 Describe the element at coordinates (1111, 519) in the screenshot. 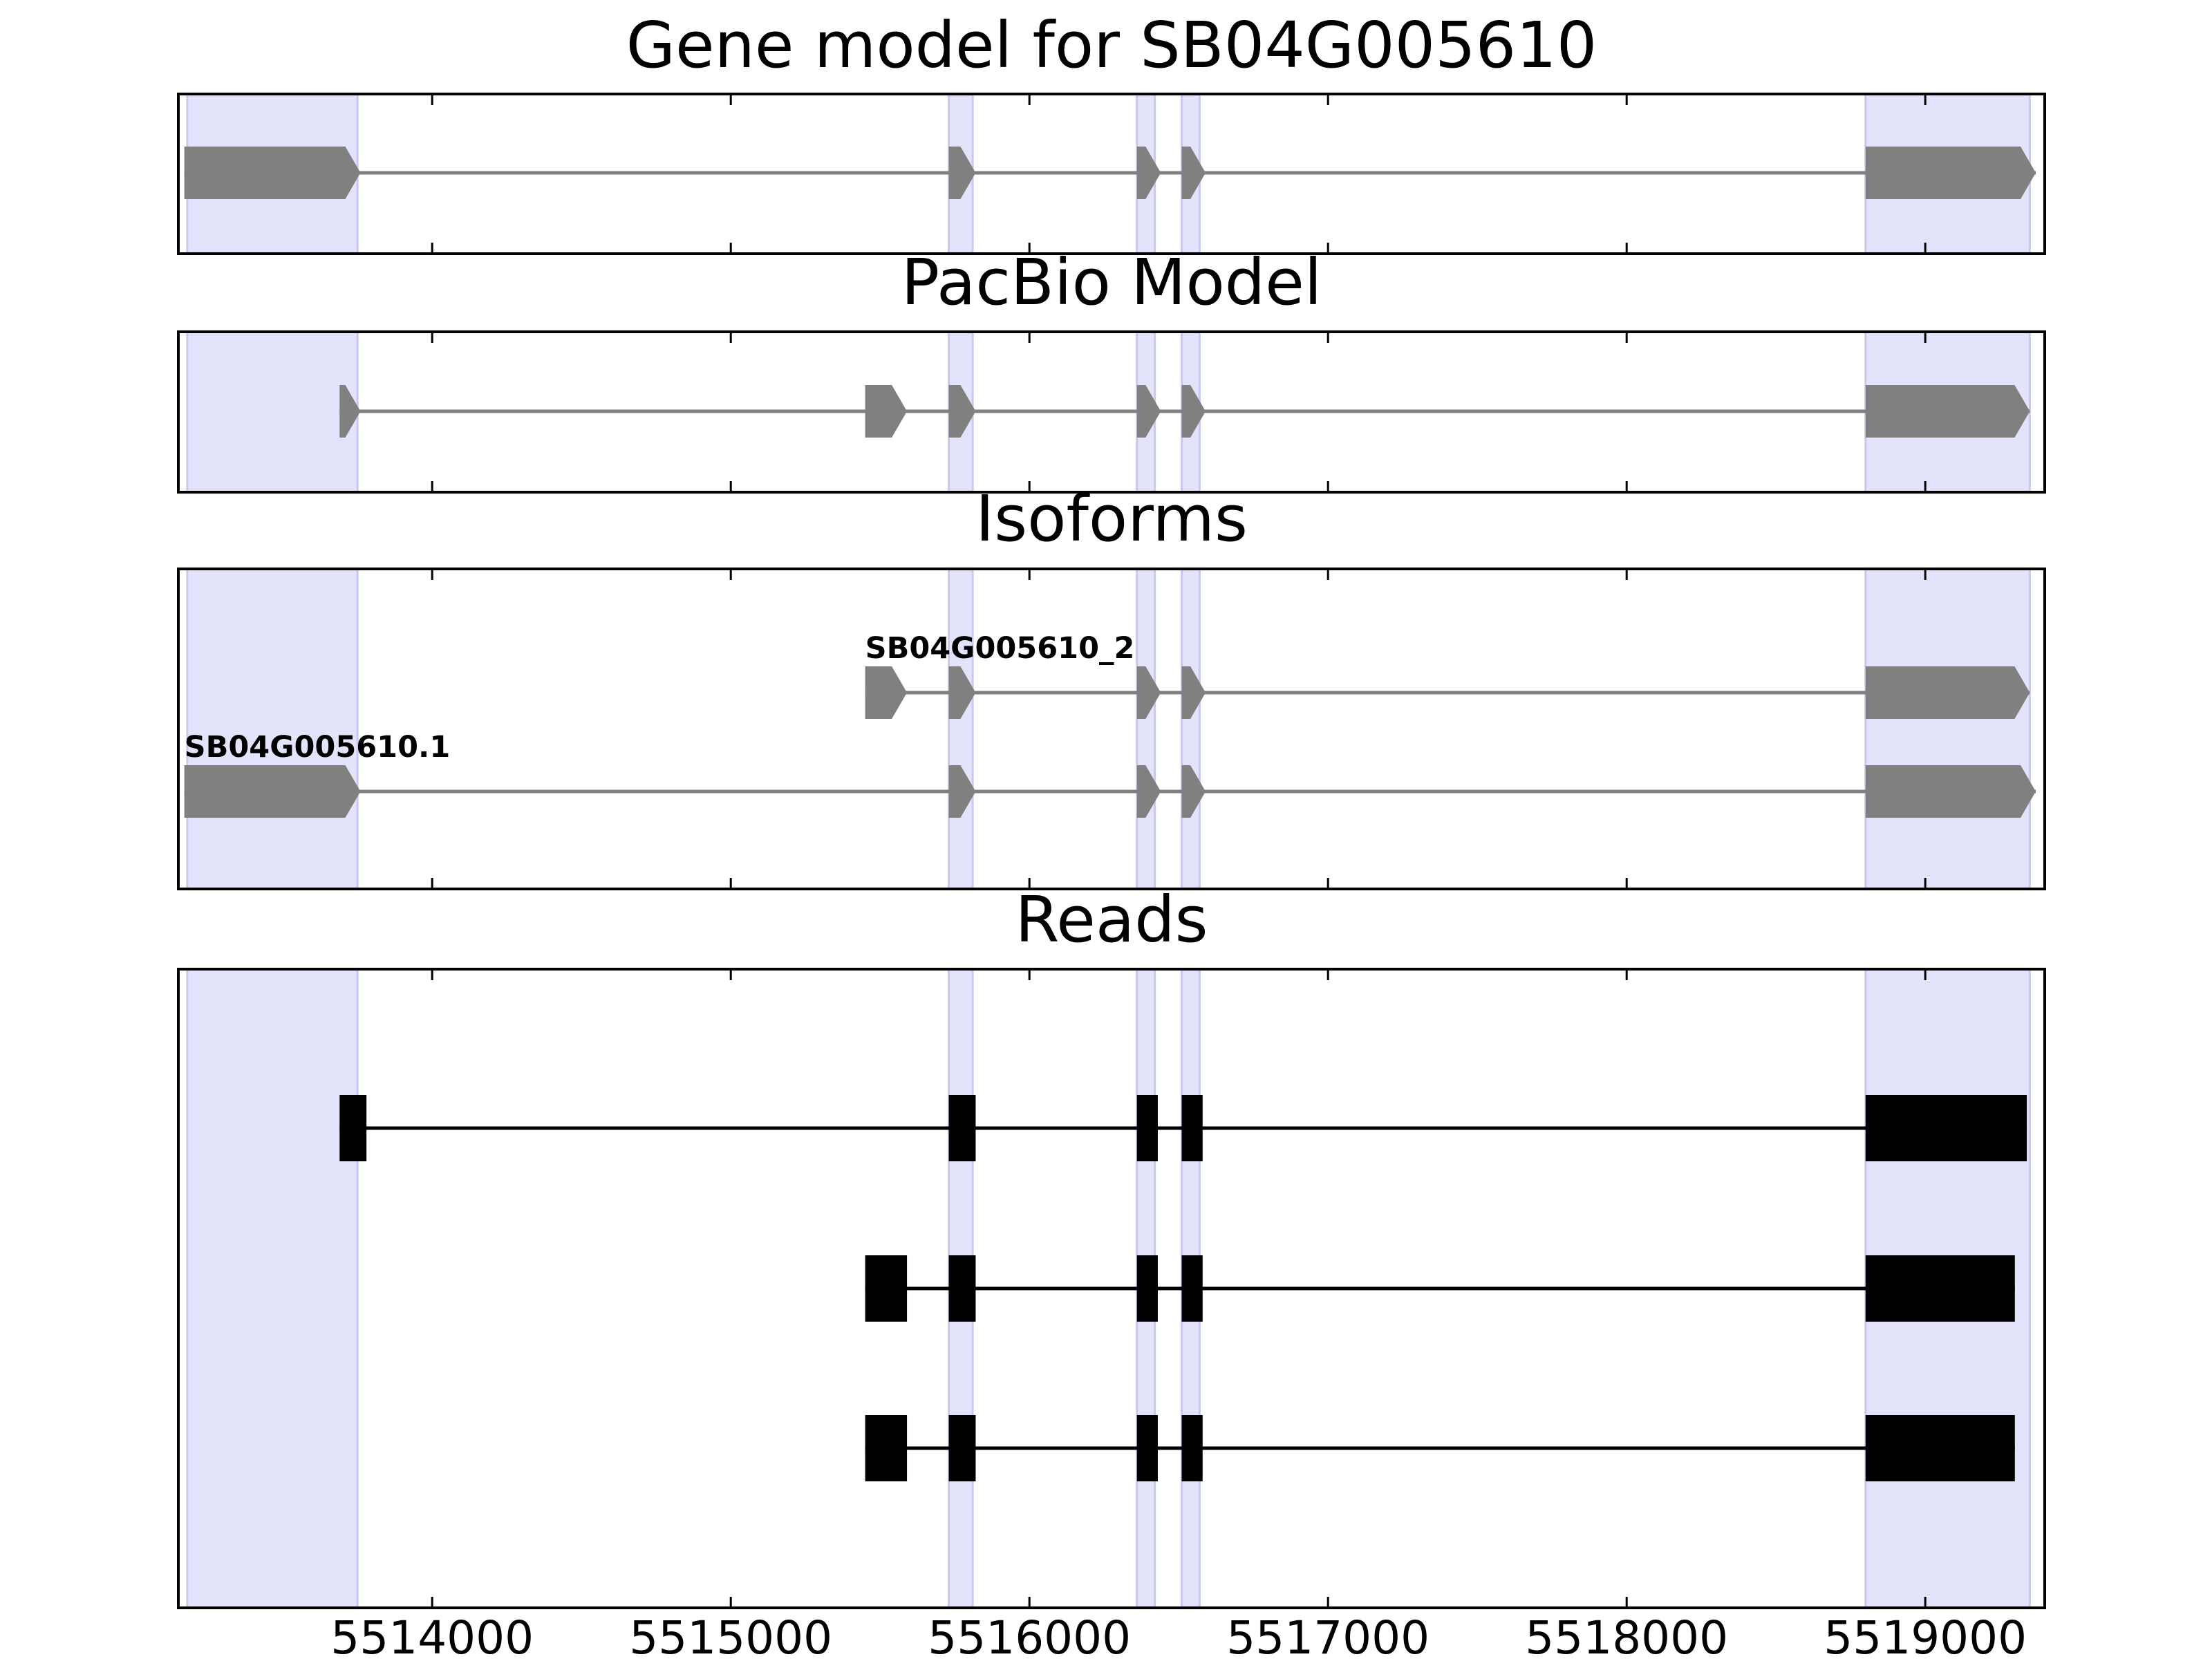

I see `panel-title: Isoforms` at that location.